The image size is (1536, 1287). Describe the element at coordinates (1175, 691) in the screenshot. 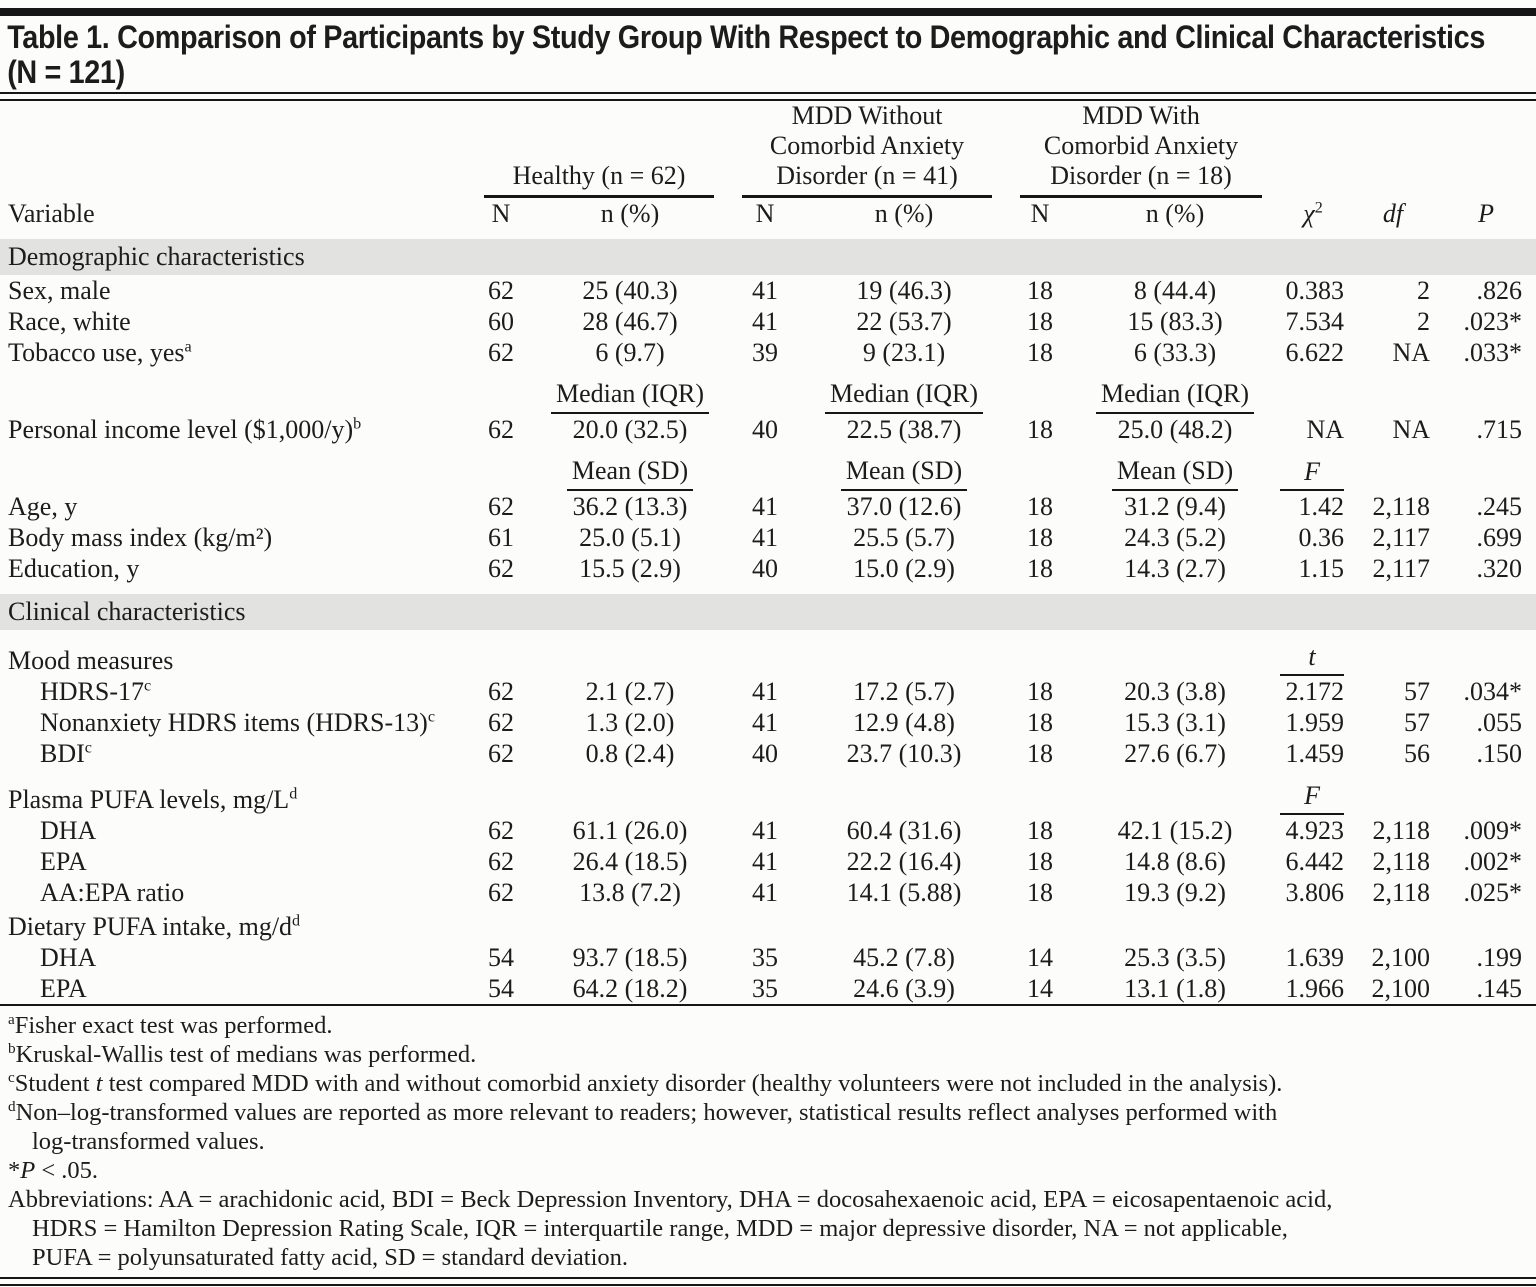

I see `cell-npct-mdd-with: 20.3 (3.8)` at that location.